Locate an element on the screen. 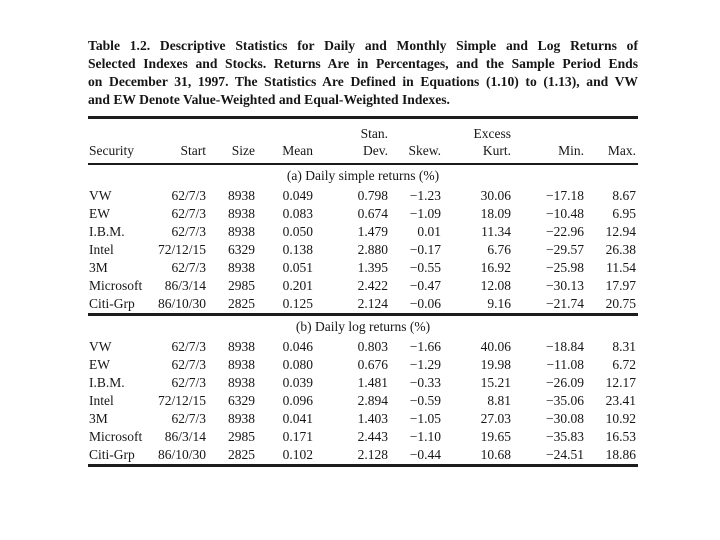 This screenshot has width=720, height=540. cell-max: 6.72 is located at coordinates (624, 364).